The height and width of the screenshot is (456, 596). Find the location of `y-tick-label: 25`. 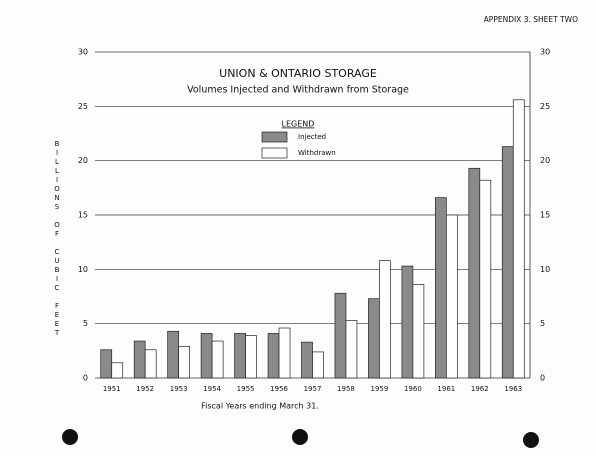

y-tick-label: 25 is located at coordinates (83, 106).